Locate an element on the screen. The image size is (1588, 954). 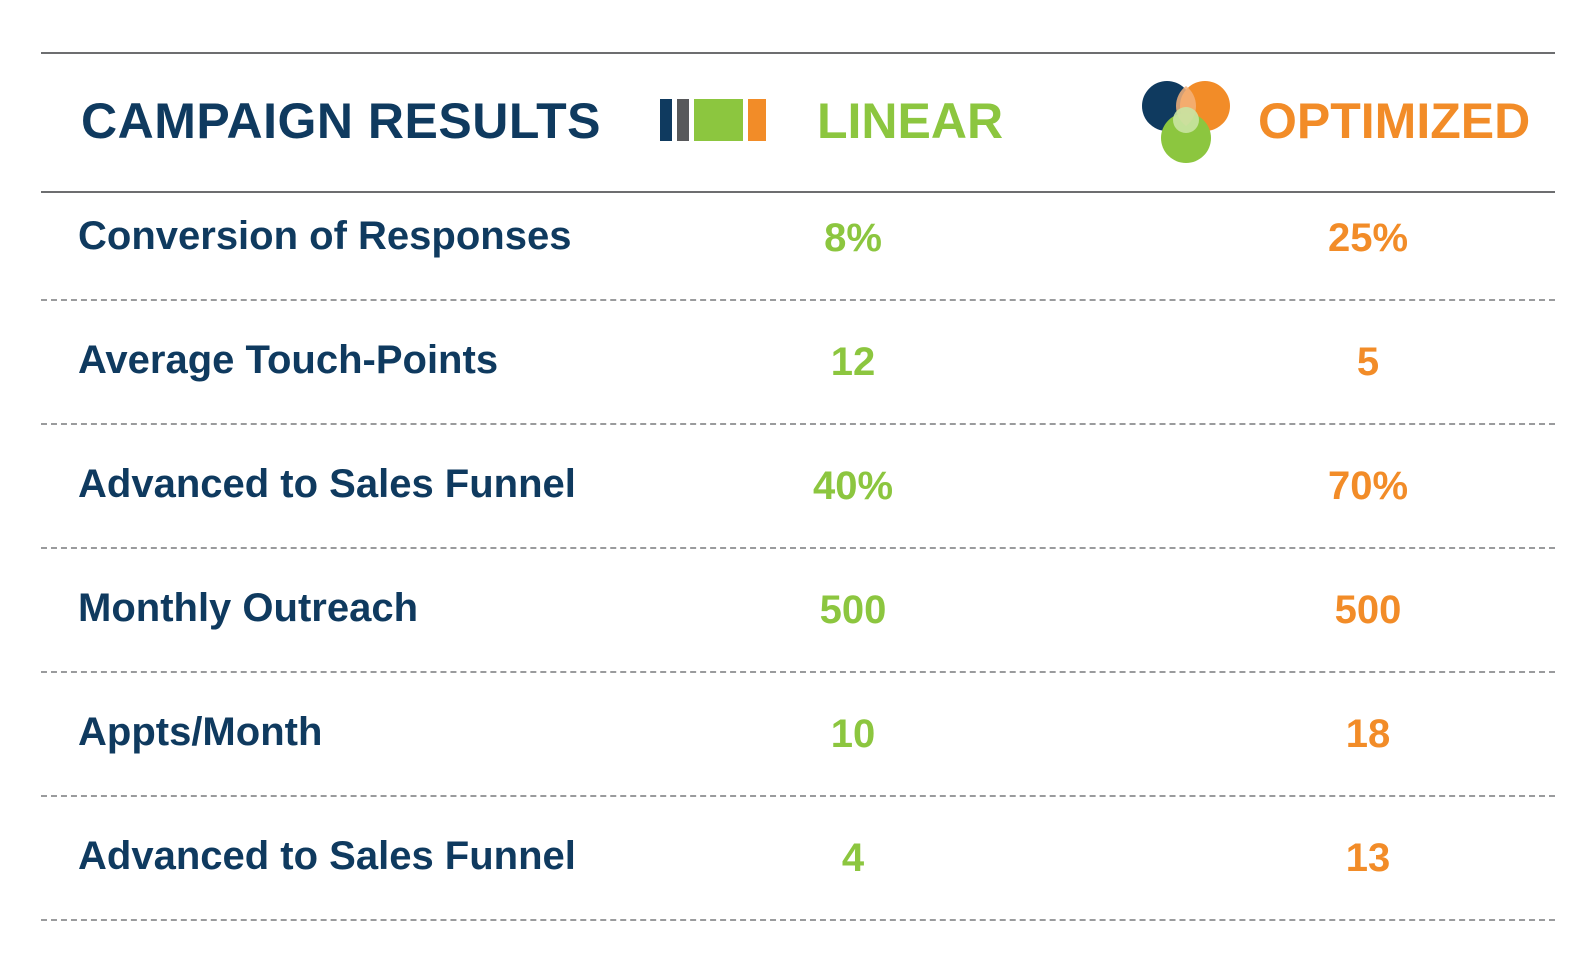
table-row: Average Touch-Points 12 5 is located at coordinates (794, 363).